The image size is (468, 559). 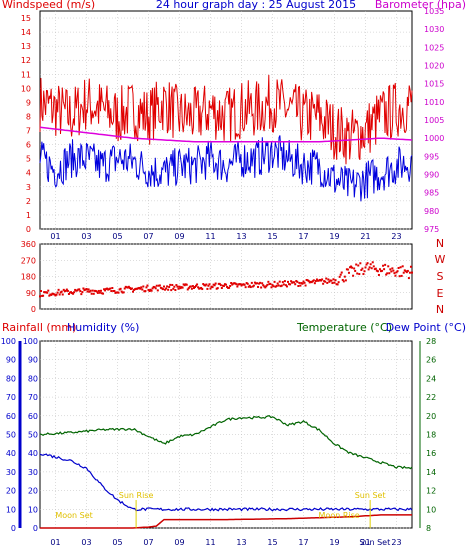 I want to click on windspeed-tick-label: 12, so click(x=26, y=60).